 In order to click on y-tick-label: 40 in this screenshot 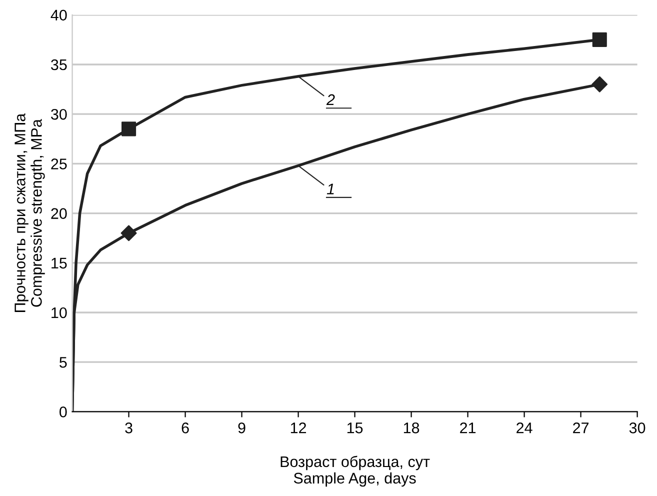, I will do `click(58, 15)`.